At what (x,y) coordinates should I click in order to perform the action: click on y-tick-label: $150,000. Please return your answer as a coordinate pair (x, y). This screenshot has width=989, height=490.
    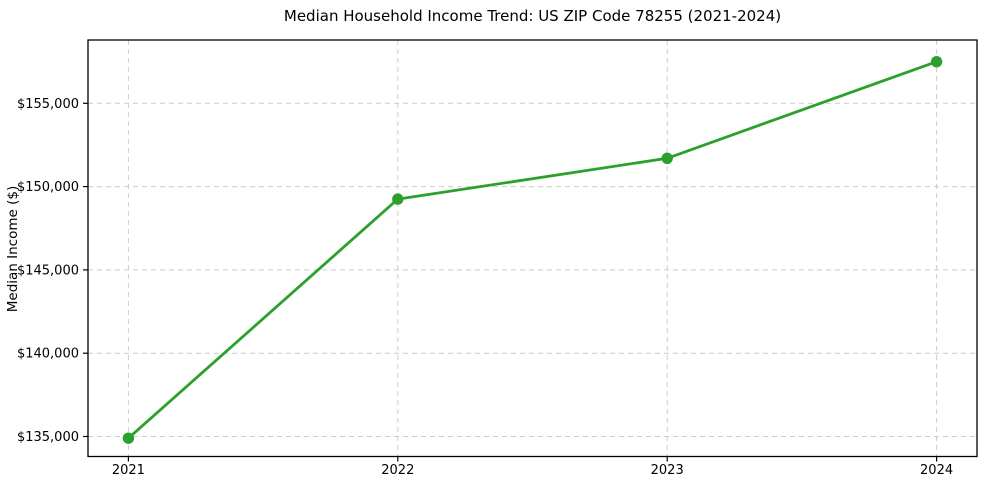
    Looking at the image, I should click on (48, 187).